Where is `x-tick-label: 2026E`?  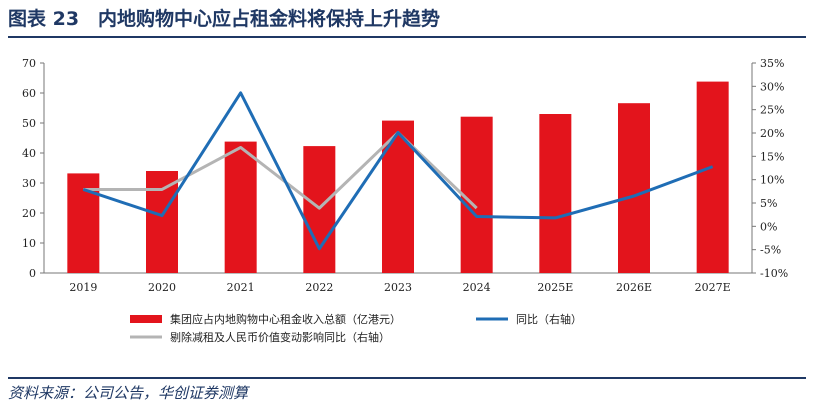
x-tick-label: 2026E is located at coordinates (634, 287).